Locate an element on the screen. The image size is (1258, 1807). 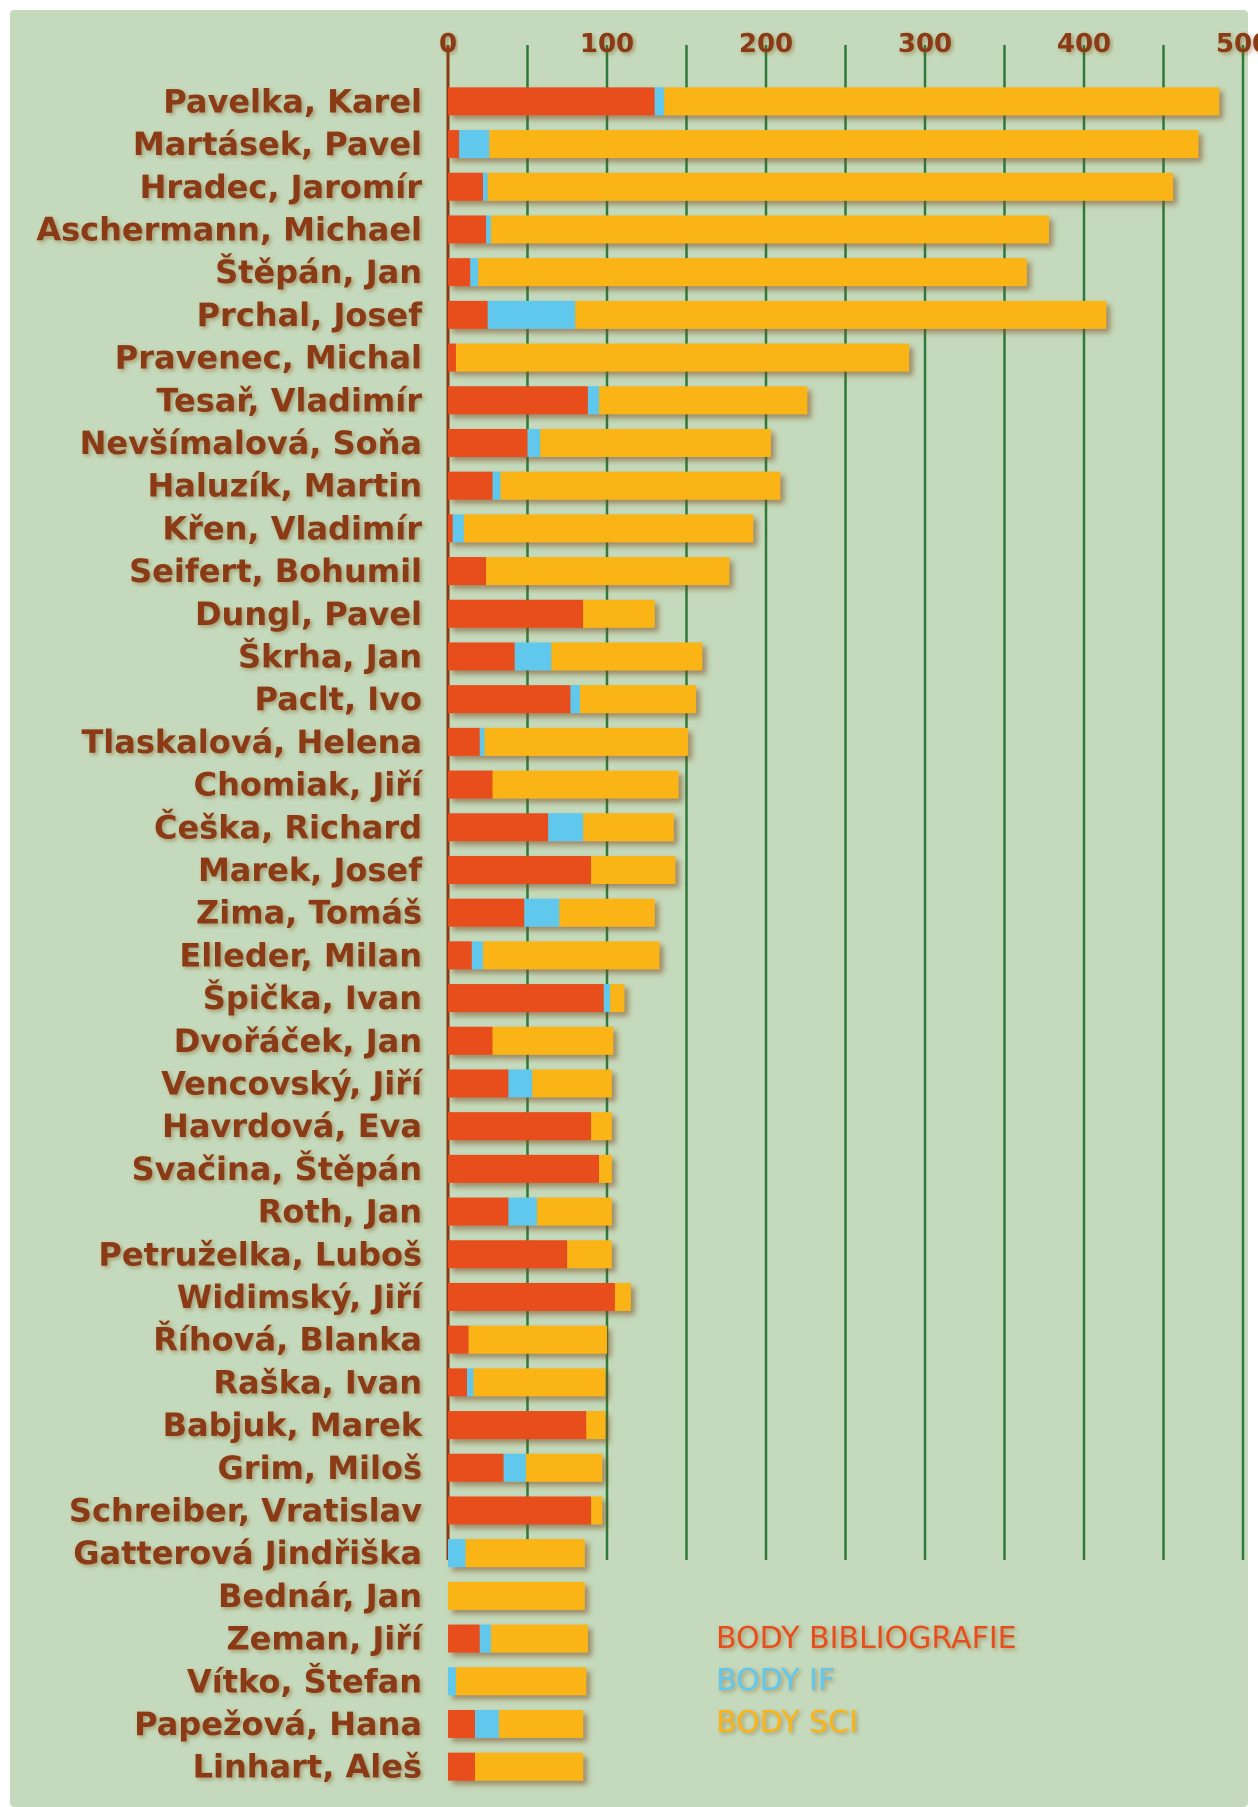
category-label: Prchal, Josef is located at coordinates (310, 315).